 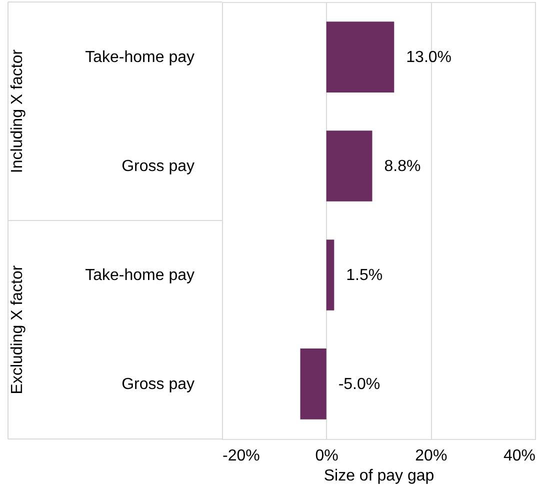 What do you see at coordinates (241, 456) in the screenshot?
I see `x-tick-label: -20%` at bounding box center [241, 456].